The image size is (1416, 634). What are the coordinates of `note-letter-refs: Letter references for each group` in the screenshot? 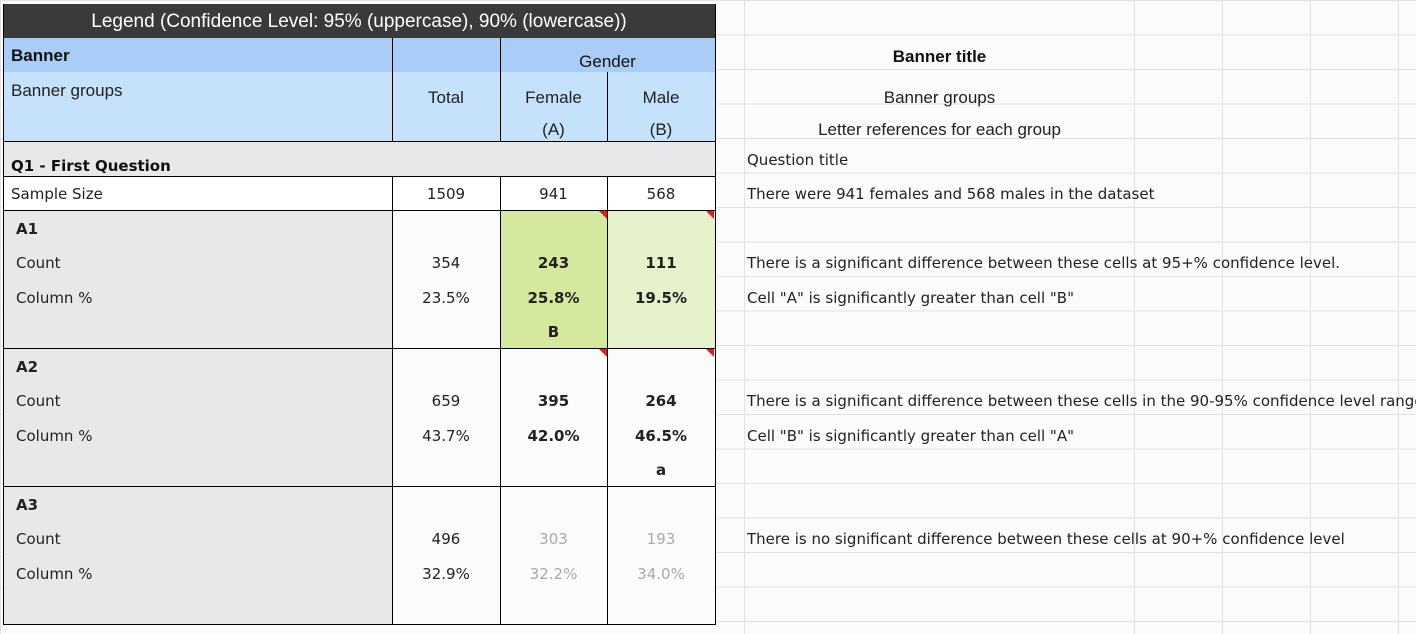 It's located at (939, 129).